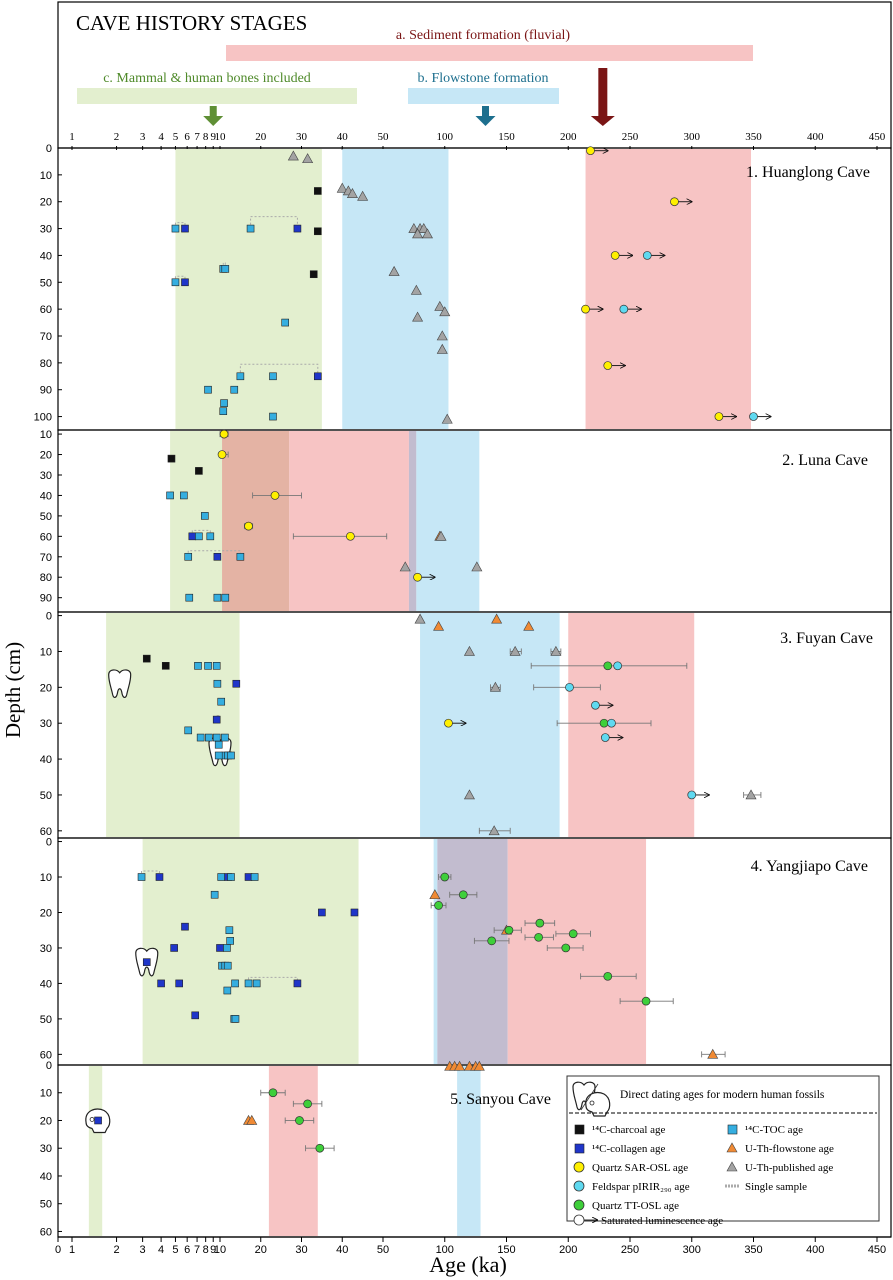  What do you see at coordinates (120, 683) in the screenshot?
I see `tooth-icon` at bounding box center [120, 683].